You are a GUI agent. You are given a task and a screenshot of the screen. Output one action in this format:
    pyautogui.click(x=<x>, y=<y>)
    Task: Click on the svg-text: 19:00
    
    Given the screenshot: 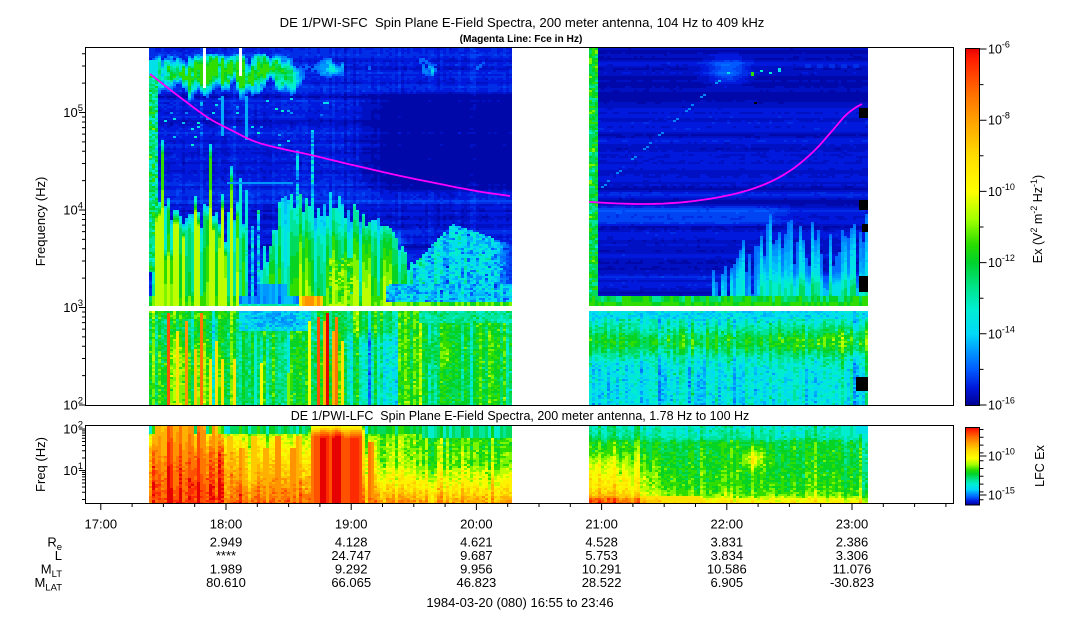 What is the action you would take?
    pyautogui.click(x=351, y=524)
    